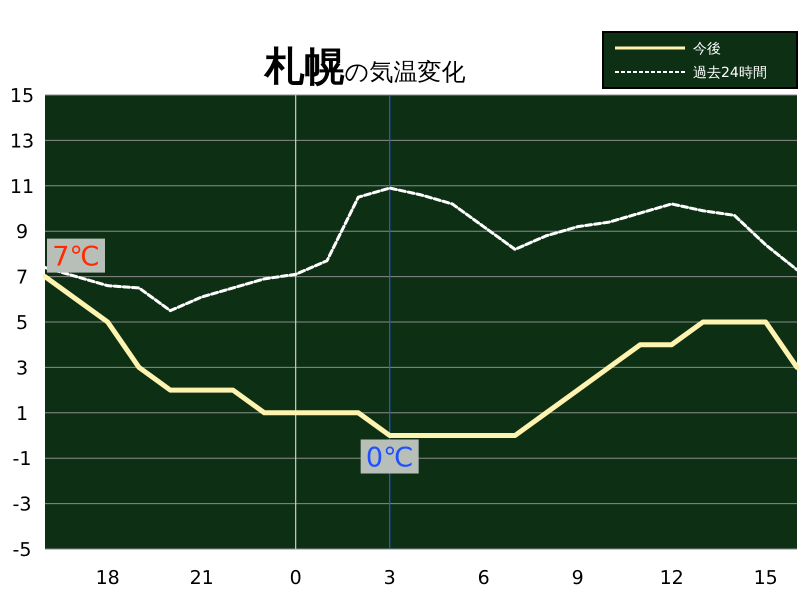  What do you see at coordinates (22, 96) in the screenshot?
I see `y-tick-label: 15` at bounding box center [22, 96].